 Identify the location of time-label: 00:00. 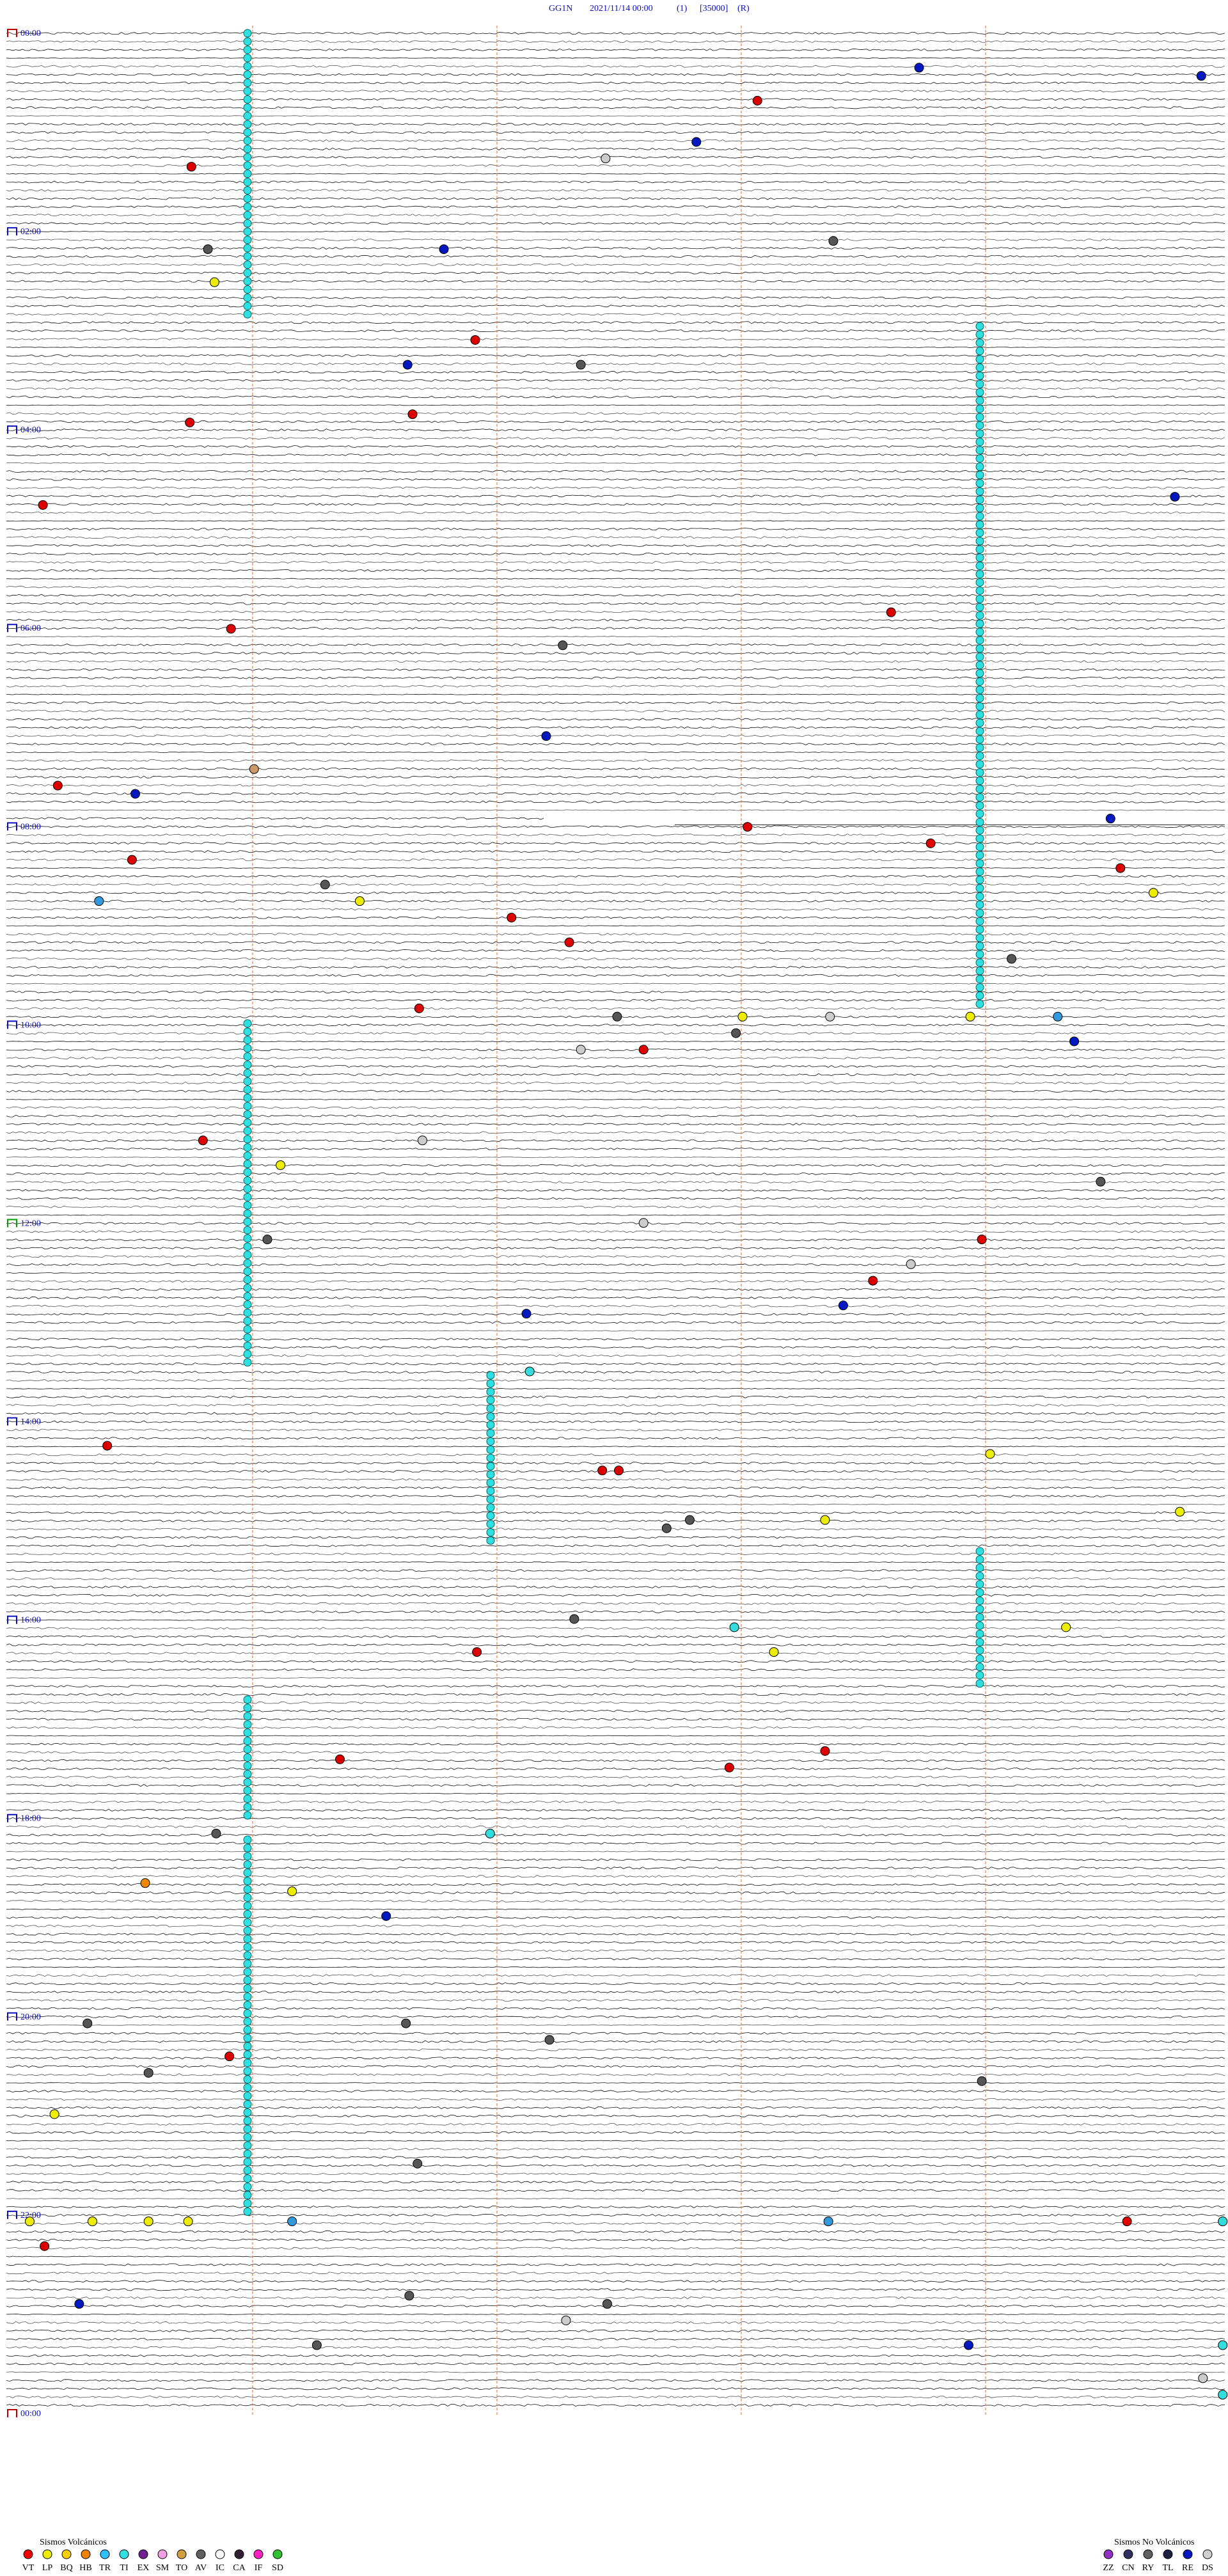
(30, 2414).